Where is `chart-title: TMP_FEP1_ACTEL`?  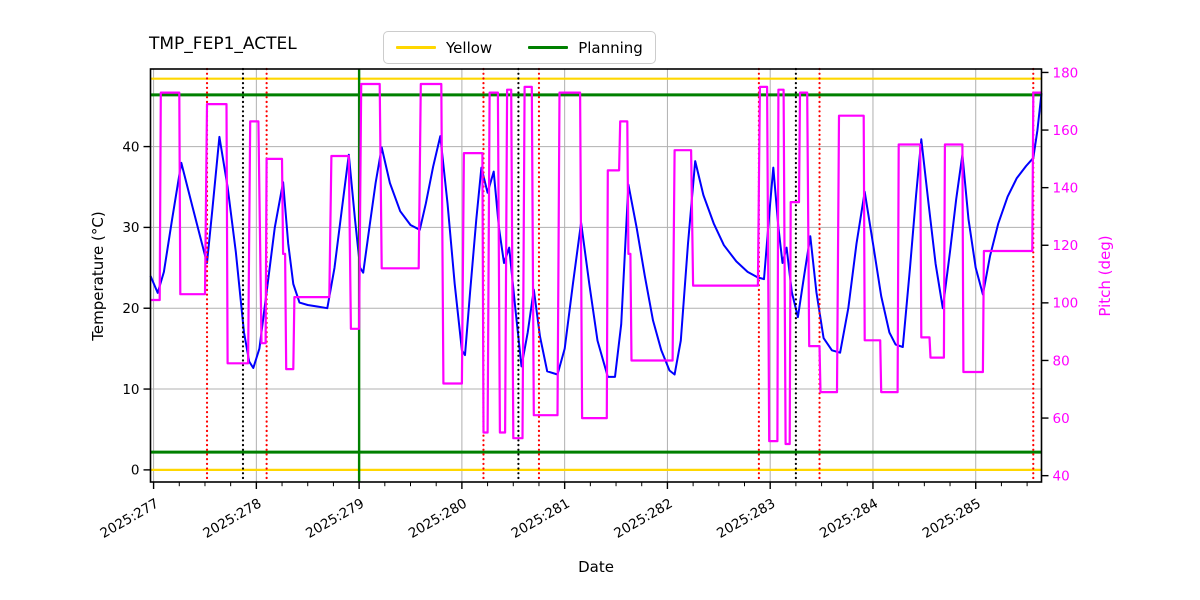
chart-title: TMP_FEP1_ACTEL is located at coordinates (223, 44).